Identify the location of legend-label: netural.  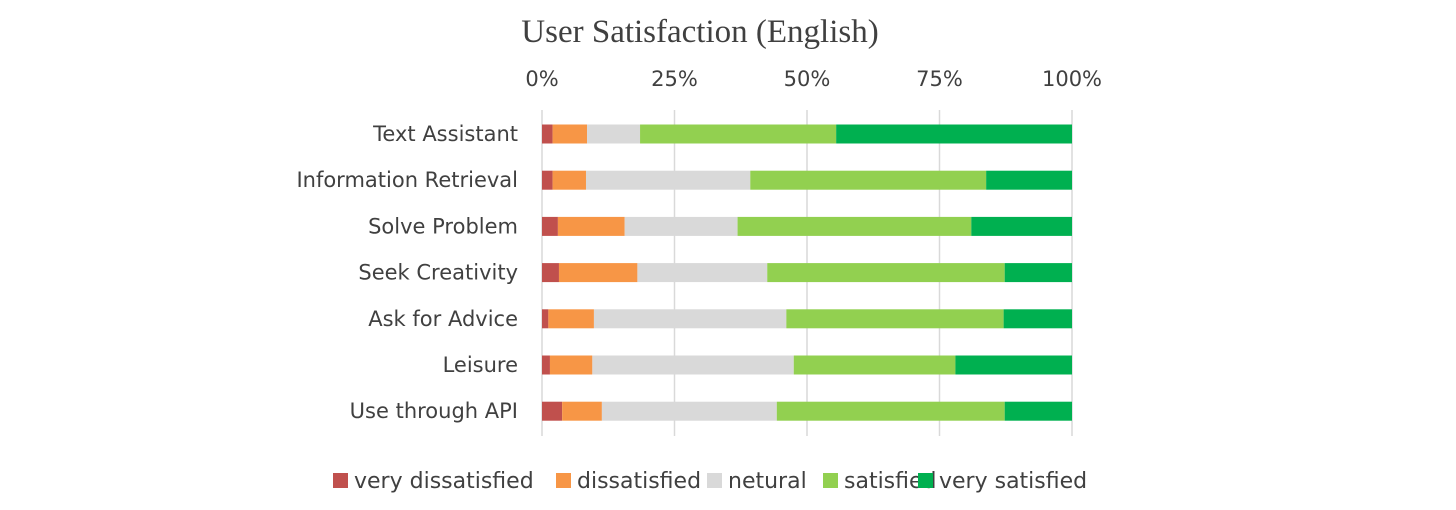
(767, 481).